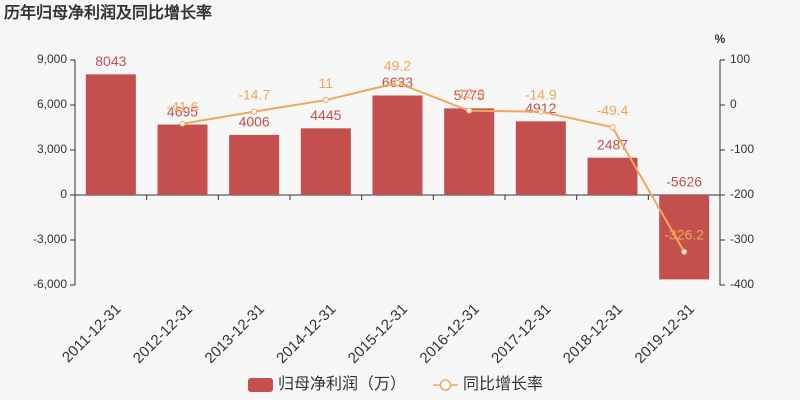 The width and height of the screenshot is (800, 400). I want to click on y-tick-label: 9,000, so click(52, 59).